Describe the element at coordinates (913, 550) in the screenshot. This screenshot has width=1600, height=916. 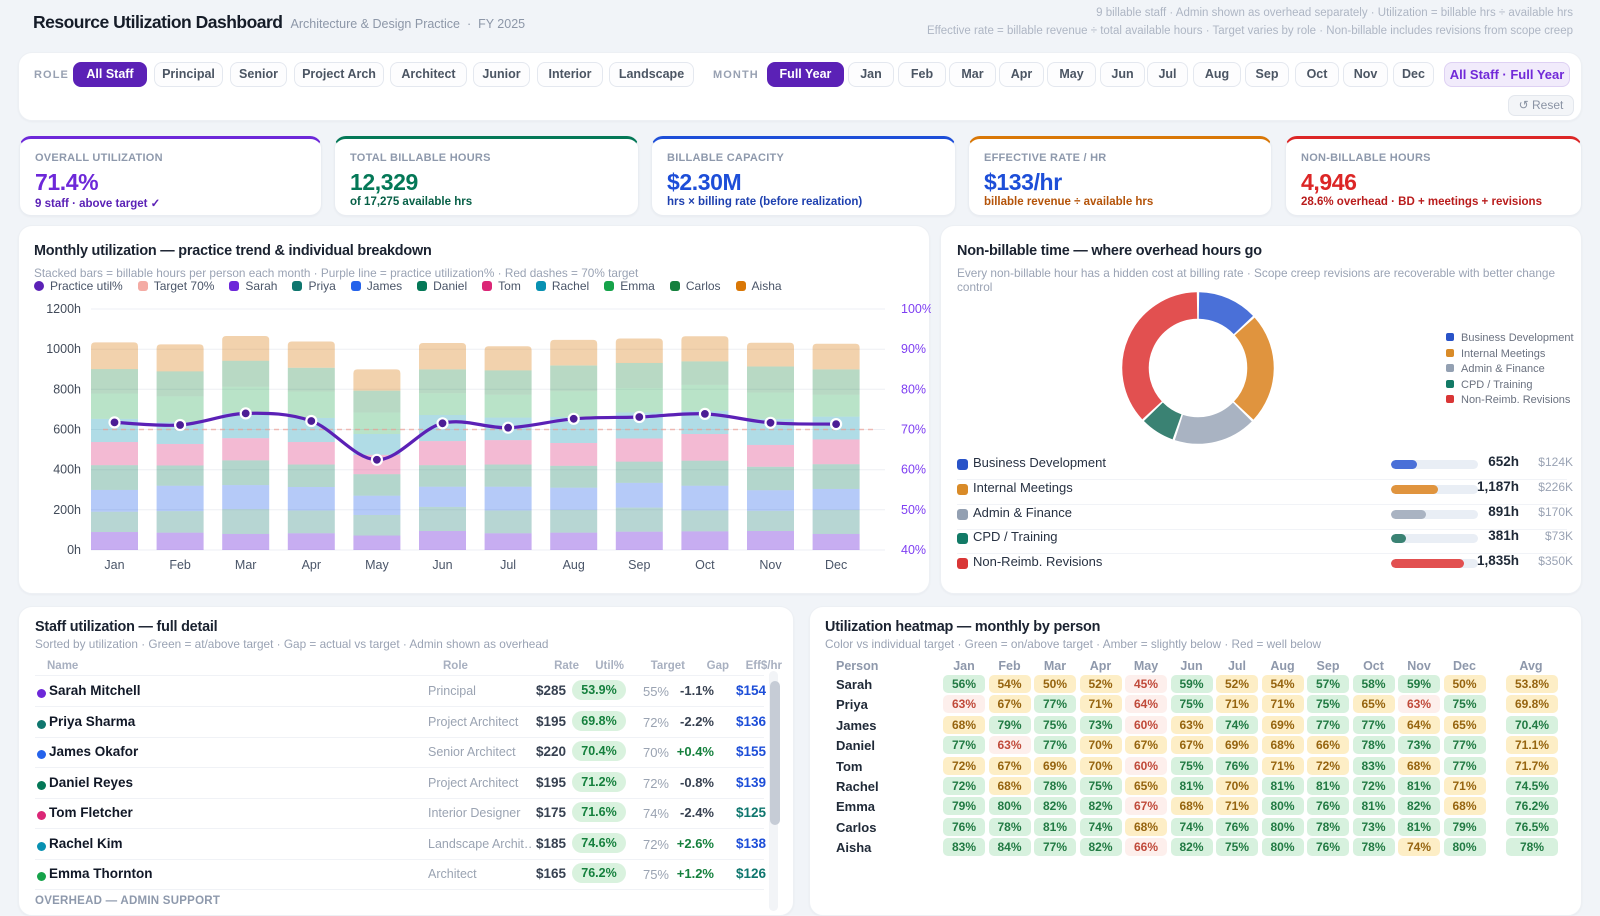
I see `svg-text: 40%` at that location.